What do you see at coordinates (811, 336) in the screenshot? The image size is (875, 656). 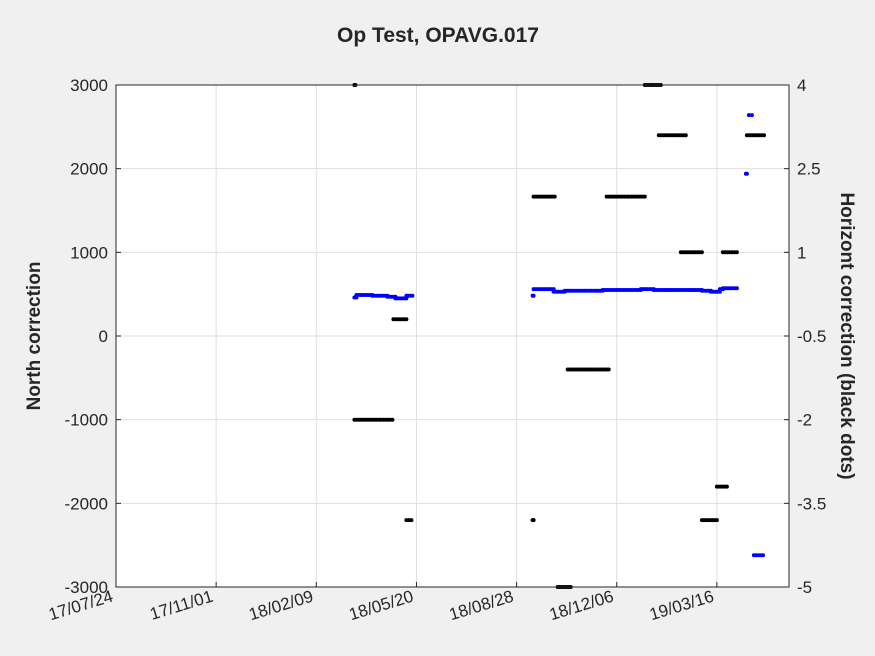 I see `y2-tick-label: -0.5` at bounding box center [811, 336].